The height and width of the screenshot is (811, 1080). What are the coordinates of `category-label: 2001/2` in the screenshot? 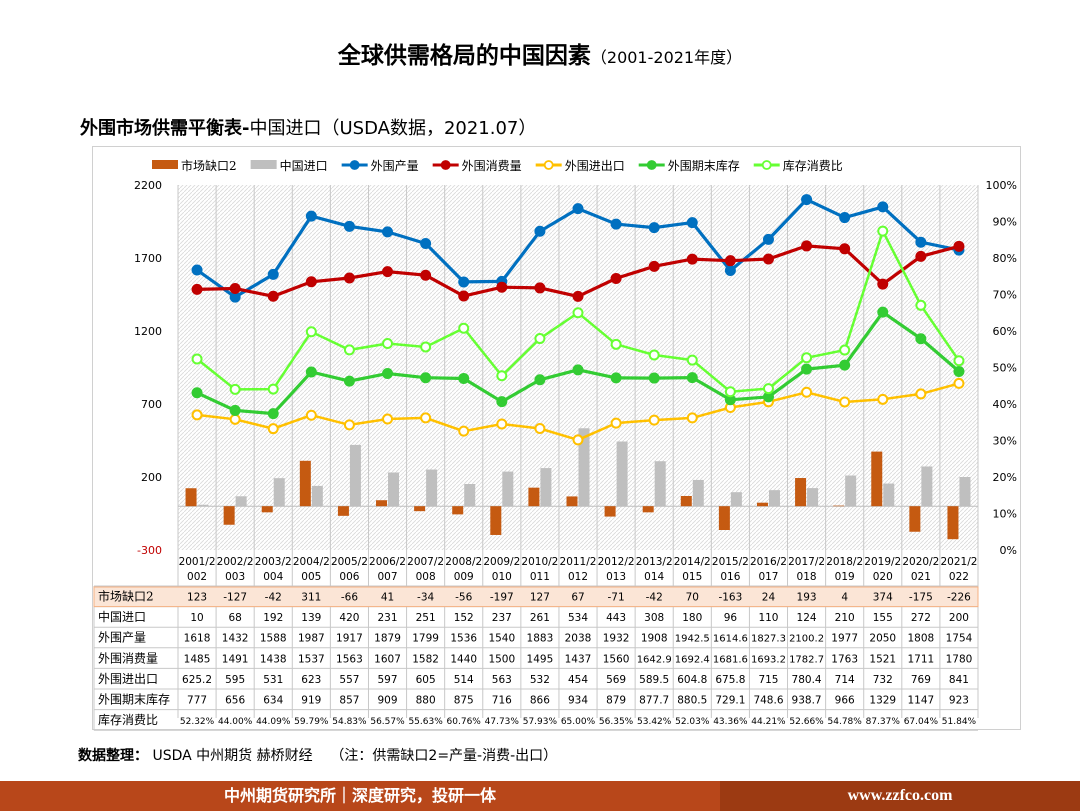 It's located at (197, 562).